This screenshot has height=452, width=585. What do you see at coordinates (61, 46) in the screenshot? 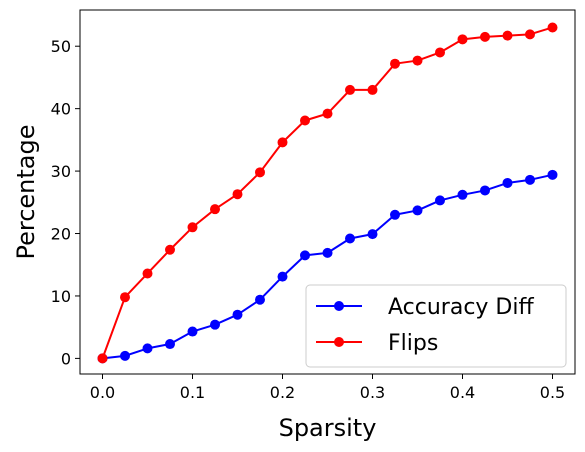
I see `y-tick-label: 50` at bounding box center [61, 46].